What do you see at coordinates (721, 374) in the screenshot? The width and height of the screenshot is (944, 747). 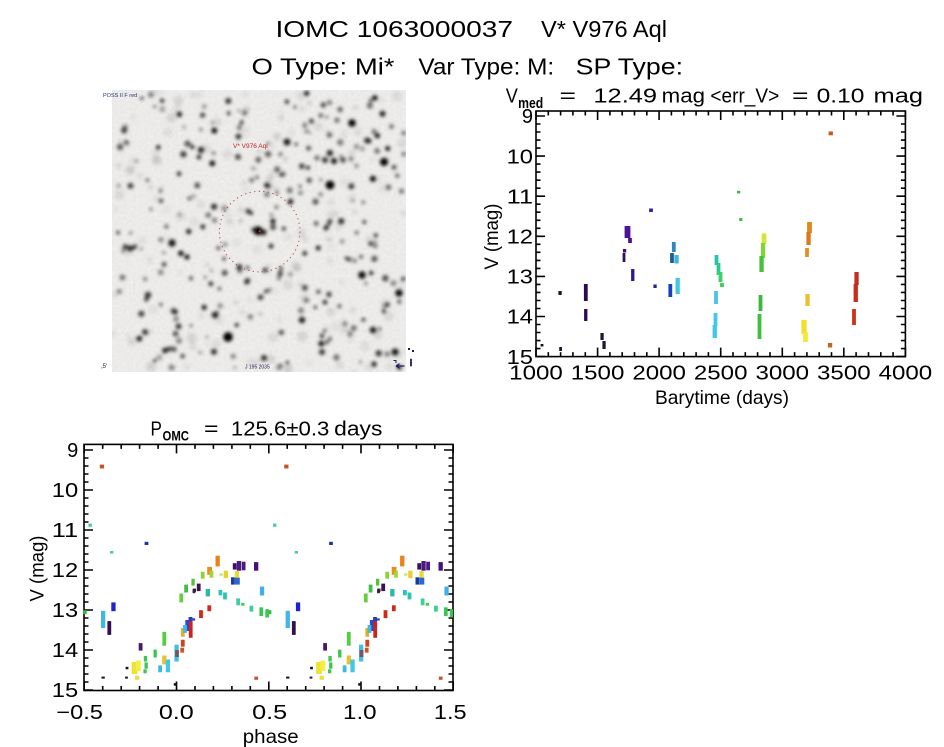 I see `svg-text: 2500` at bounding box center [721, 374].